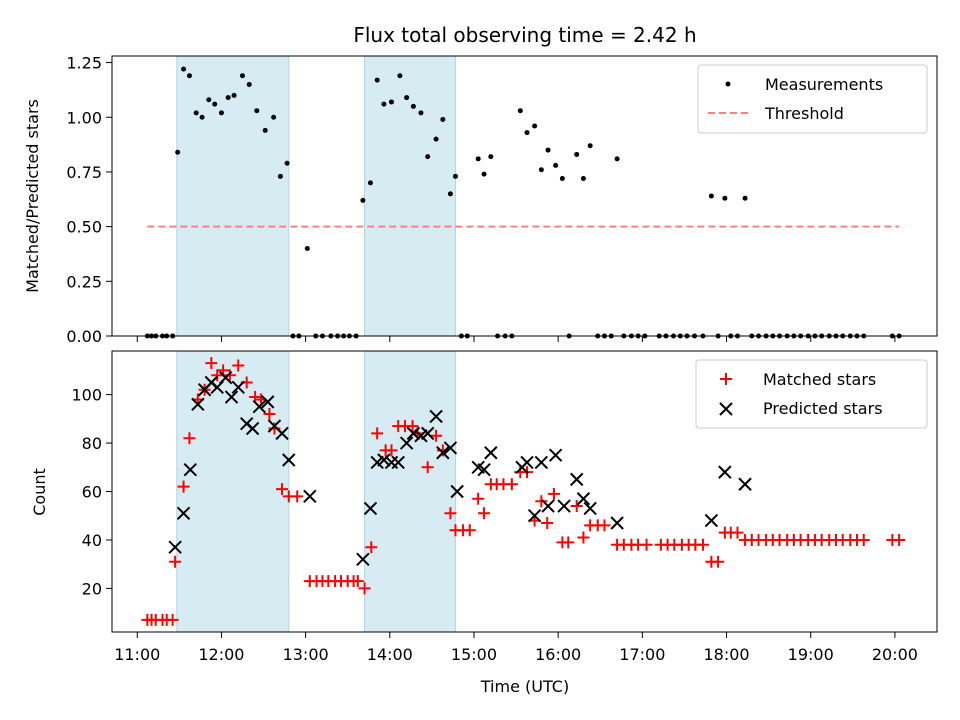 The width and height of the screenshot is (960, 720). I want to click on y-tick-label: 0.25, so click(84, 281).